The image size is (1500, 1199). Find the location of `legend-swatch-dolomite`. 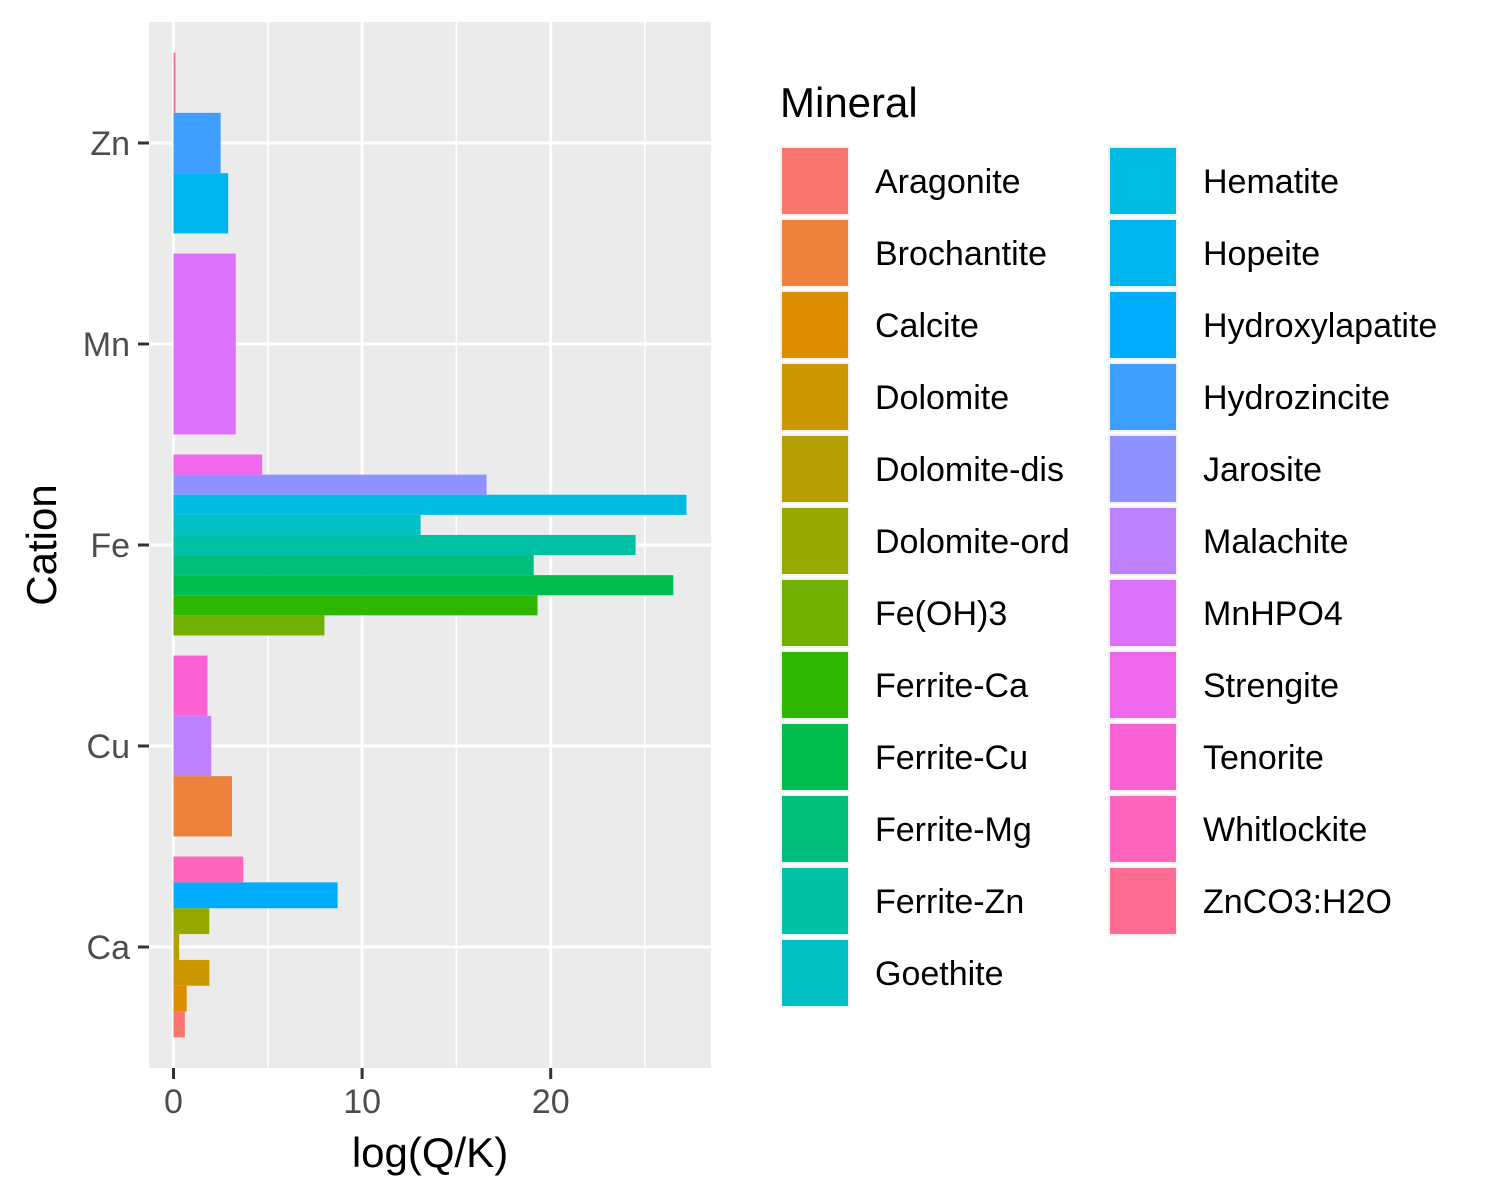

legend-swatch-dolomite is located at coordinates (815, 397).